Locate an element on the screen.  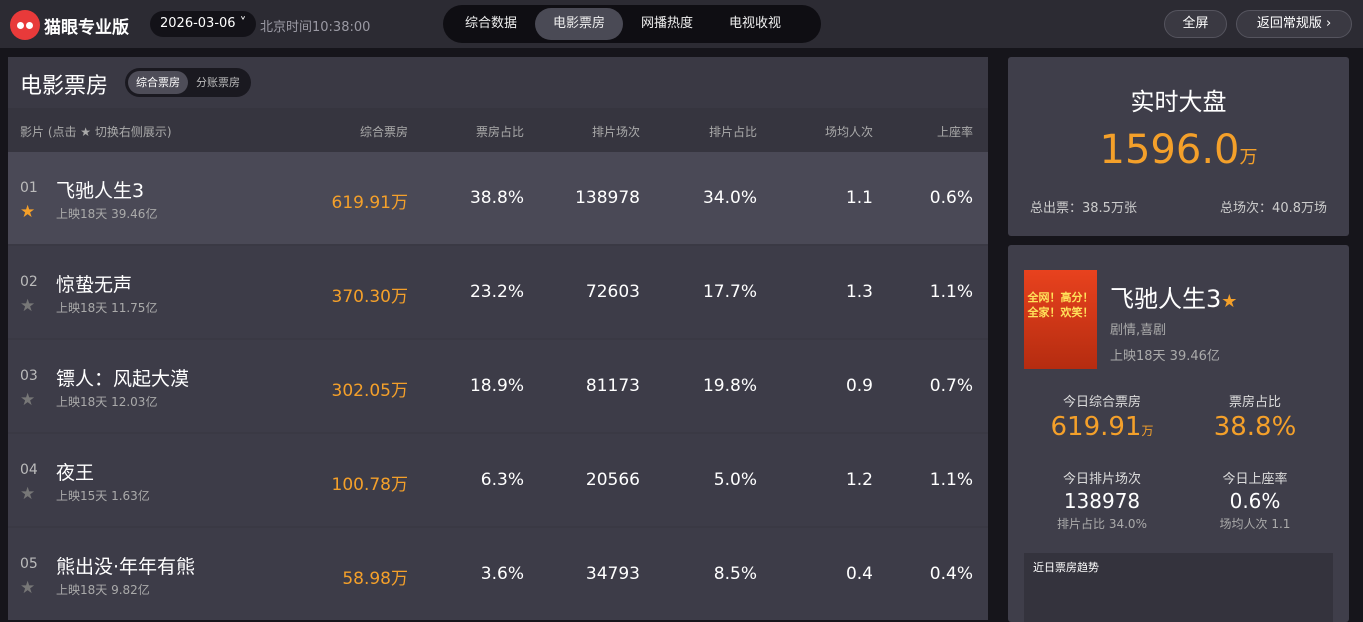
cell-box: 100.78万 is located at coordinates (369, 485).